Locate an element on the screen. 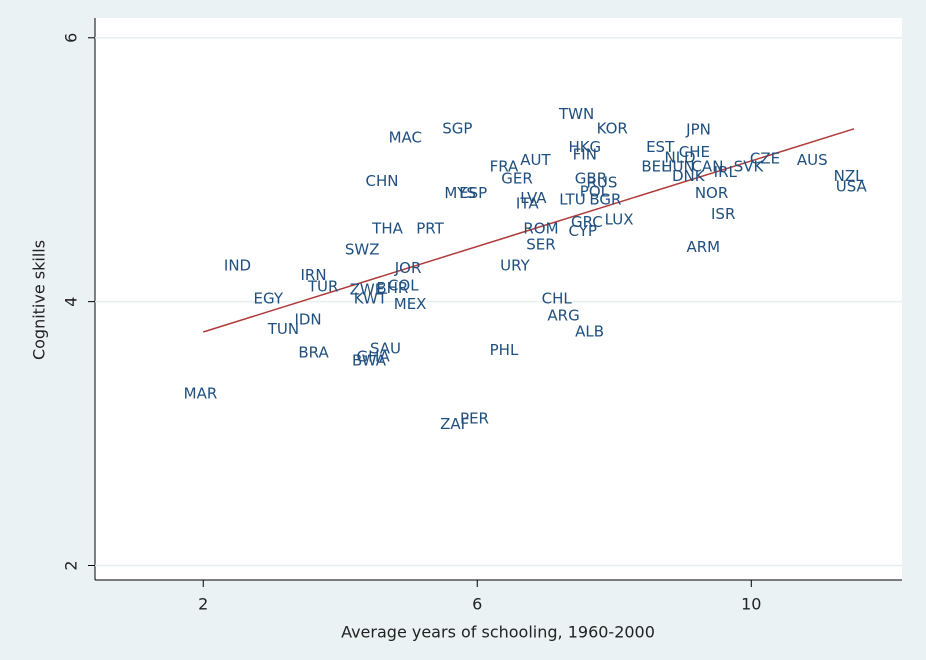  country-point: ROM is located at coordinates (540, 229).